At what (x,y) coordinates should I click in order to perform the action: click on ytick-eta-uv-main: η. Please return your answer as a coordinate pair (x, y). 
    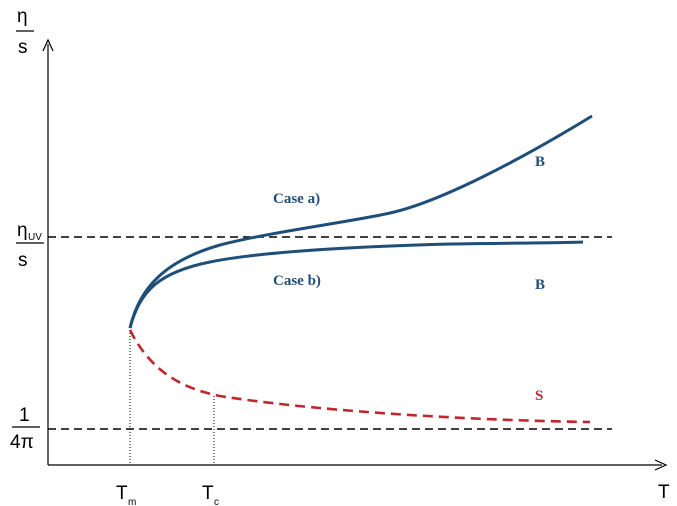
    Looking at the image, I should click on (22, 230).